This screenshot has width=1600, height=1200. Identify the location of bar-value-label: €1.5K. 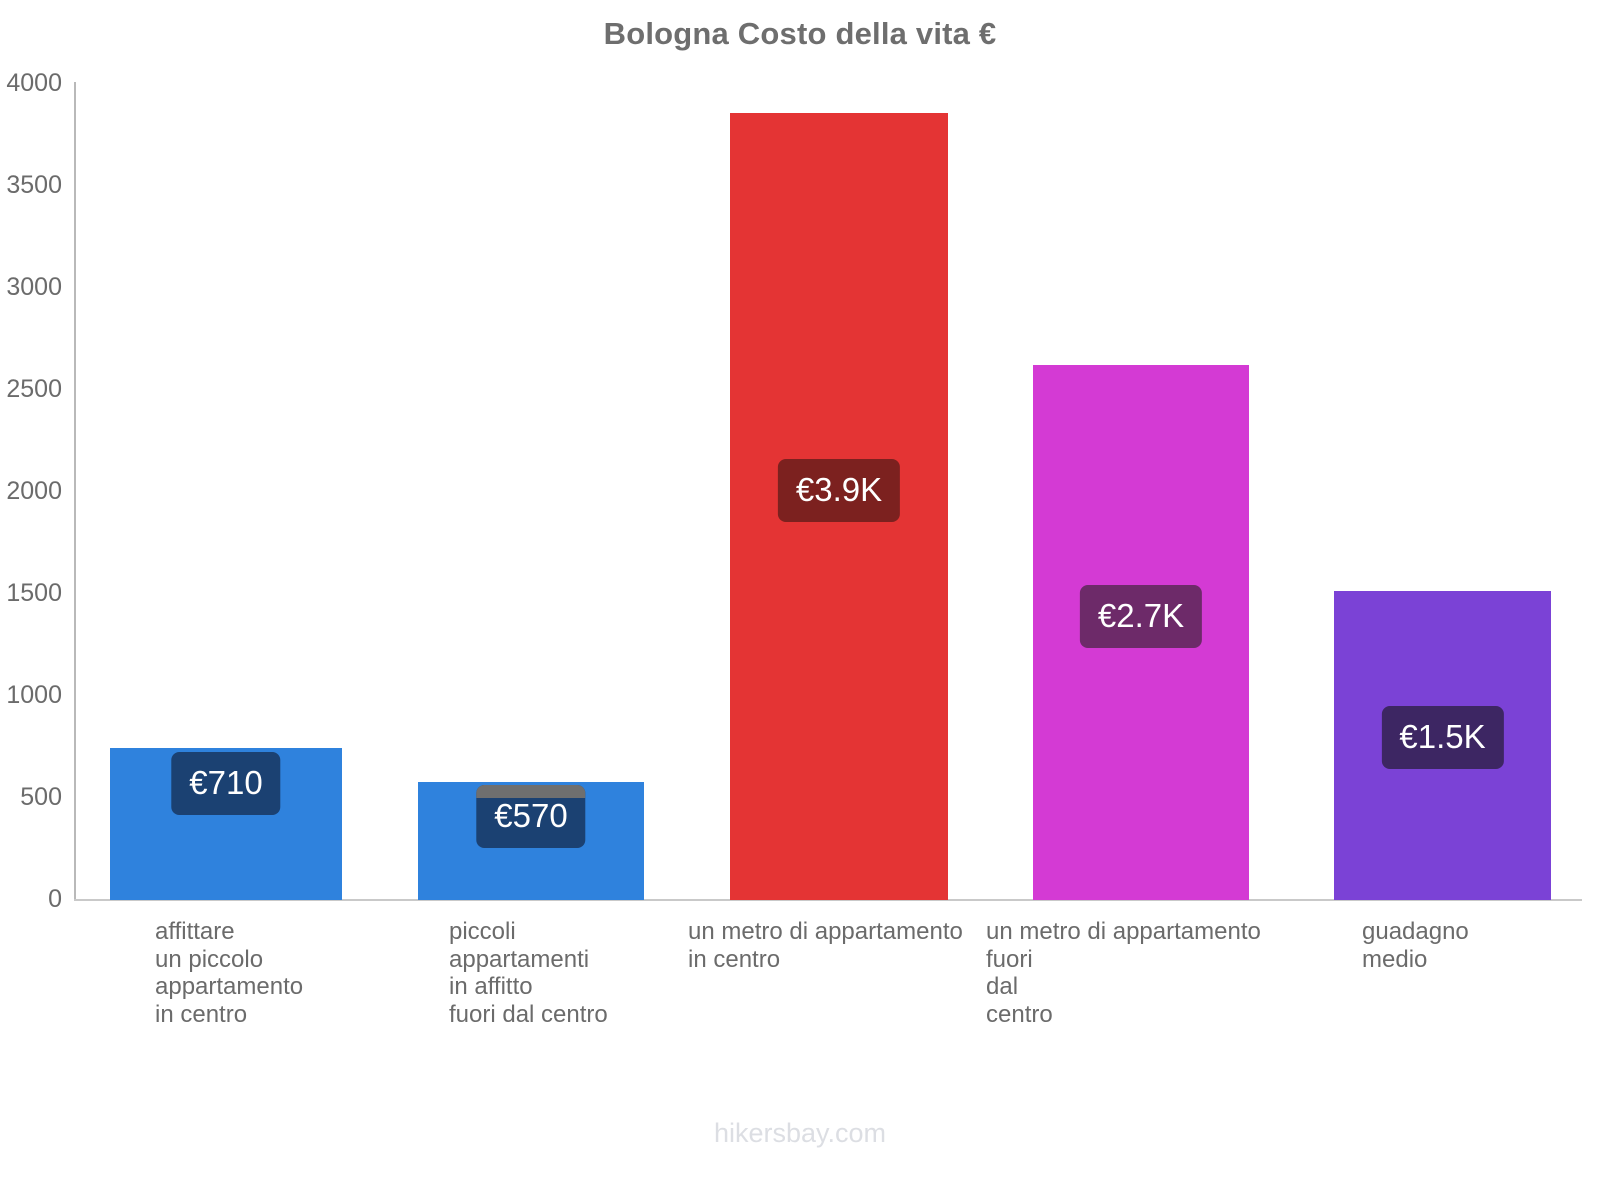
(1442, 737).